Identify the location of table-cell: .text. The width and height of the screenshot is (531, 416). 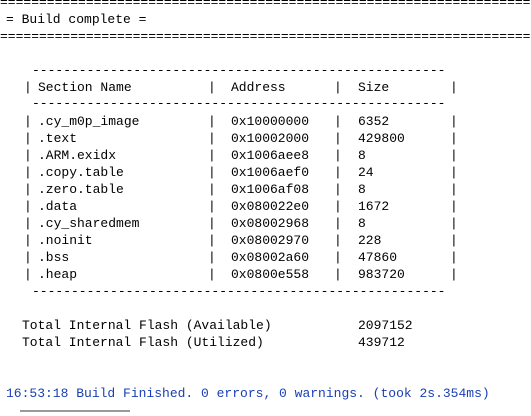
(58, 138).